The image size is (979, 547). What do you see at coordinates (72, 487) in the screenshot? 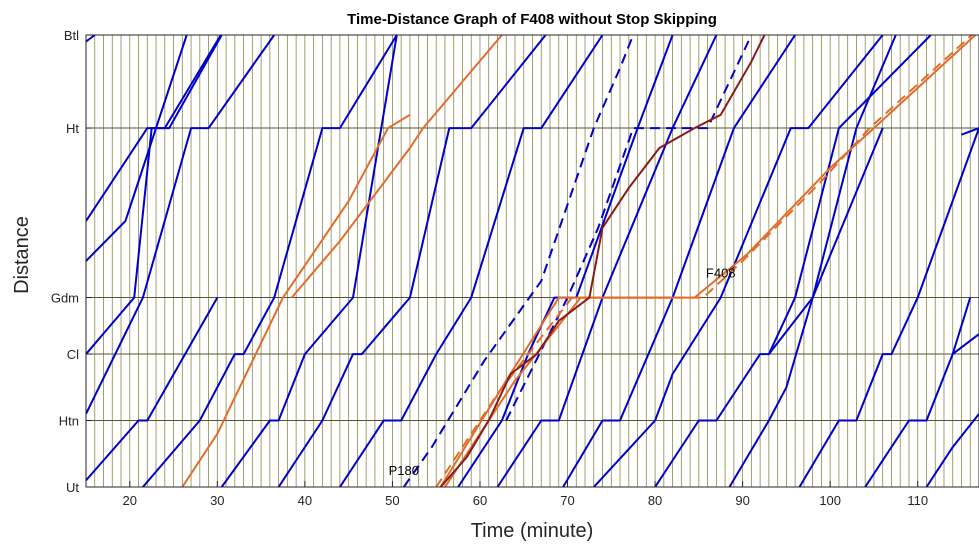
I see `y-tick-label-ut: Ut` at bounding box center [72, 487].